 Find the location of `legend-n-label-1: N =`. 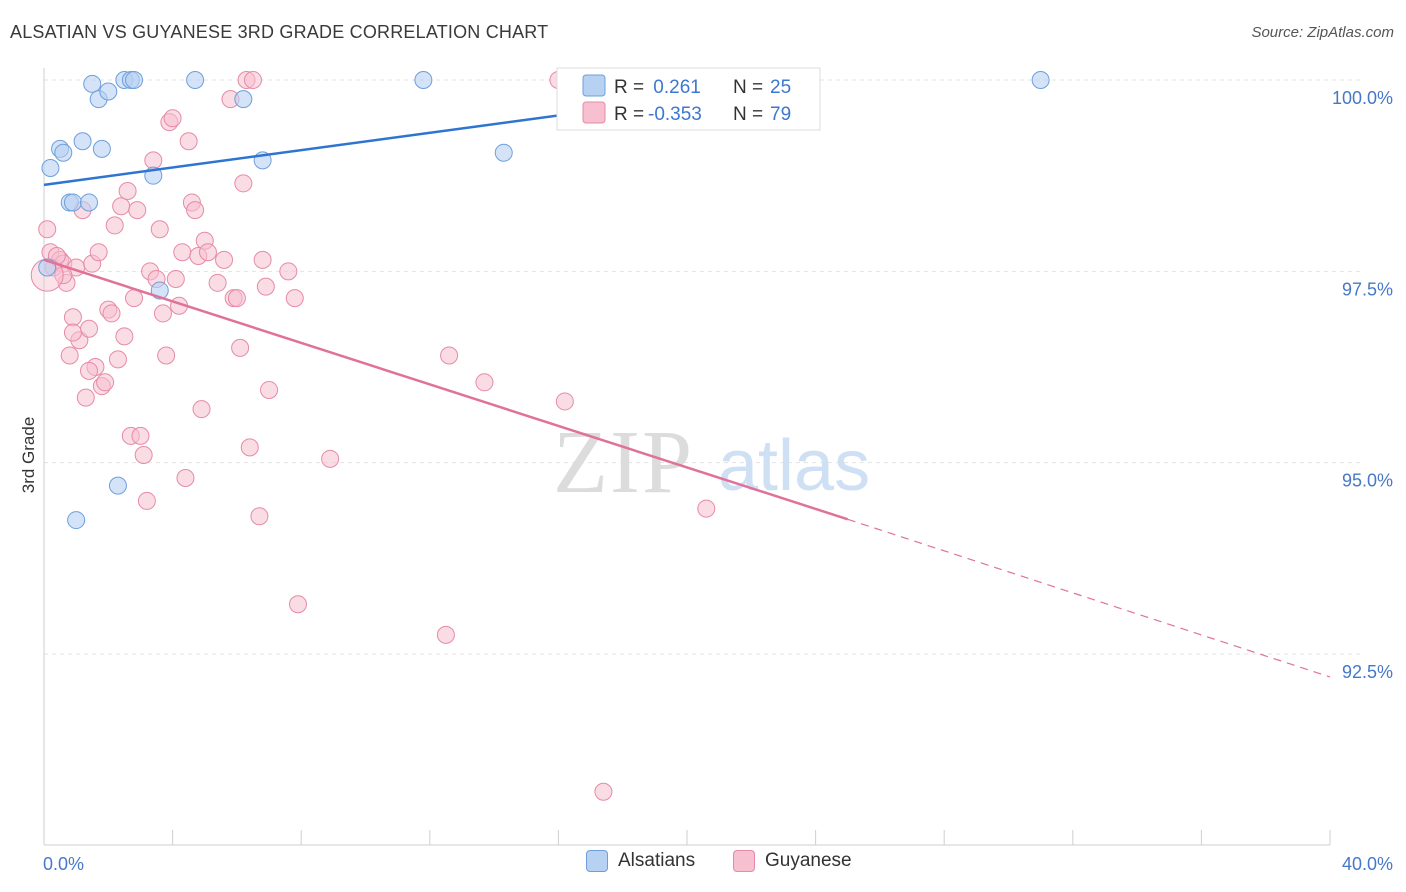

legend-n-label-1: N = is located at coordinates (748, 87).